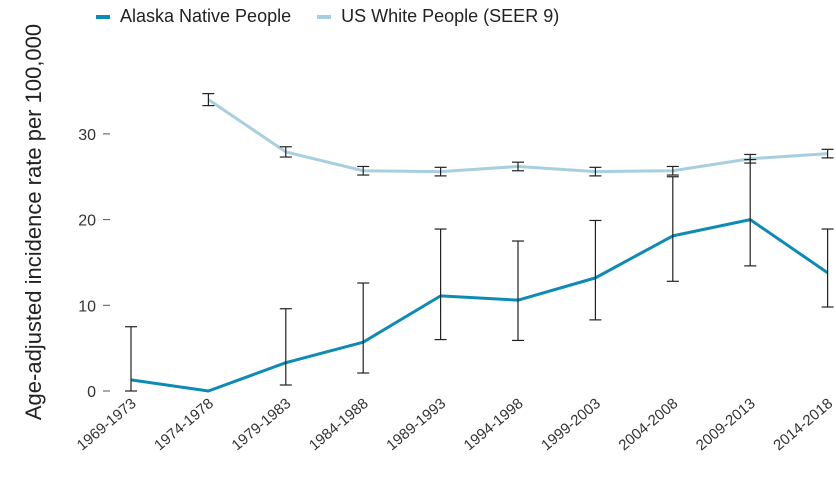  What do you see at coordinates (494, 424) in the screenshot?
I see `x-tick-label: 1994-1998` at bounding box center [494, 424].